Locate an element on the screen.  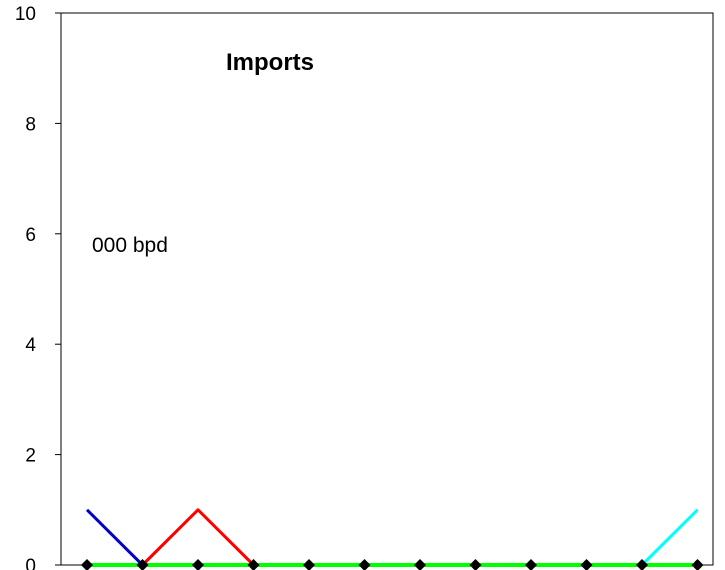
series-lines is located at coordinates (392, 537).